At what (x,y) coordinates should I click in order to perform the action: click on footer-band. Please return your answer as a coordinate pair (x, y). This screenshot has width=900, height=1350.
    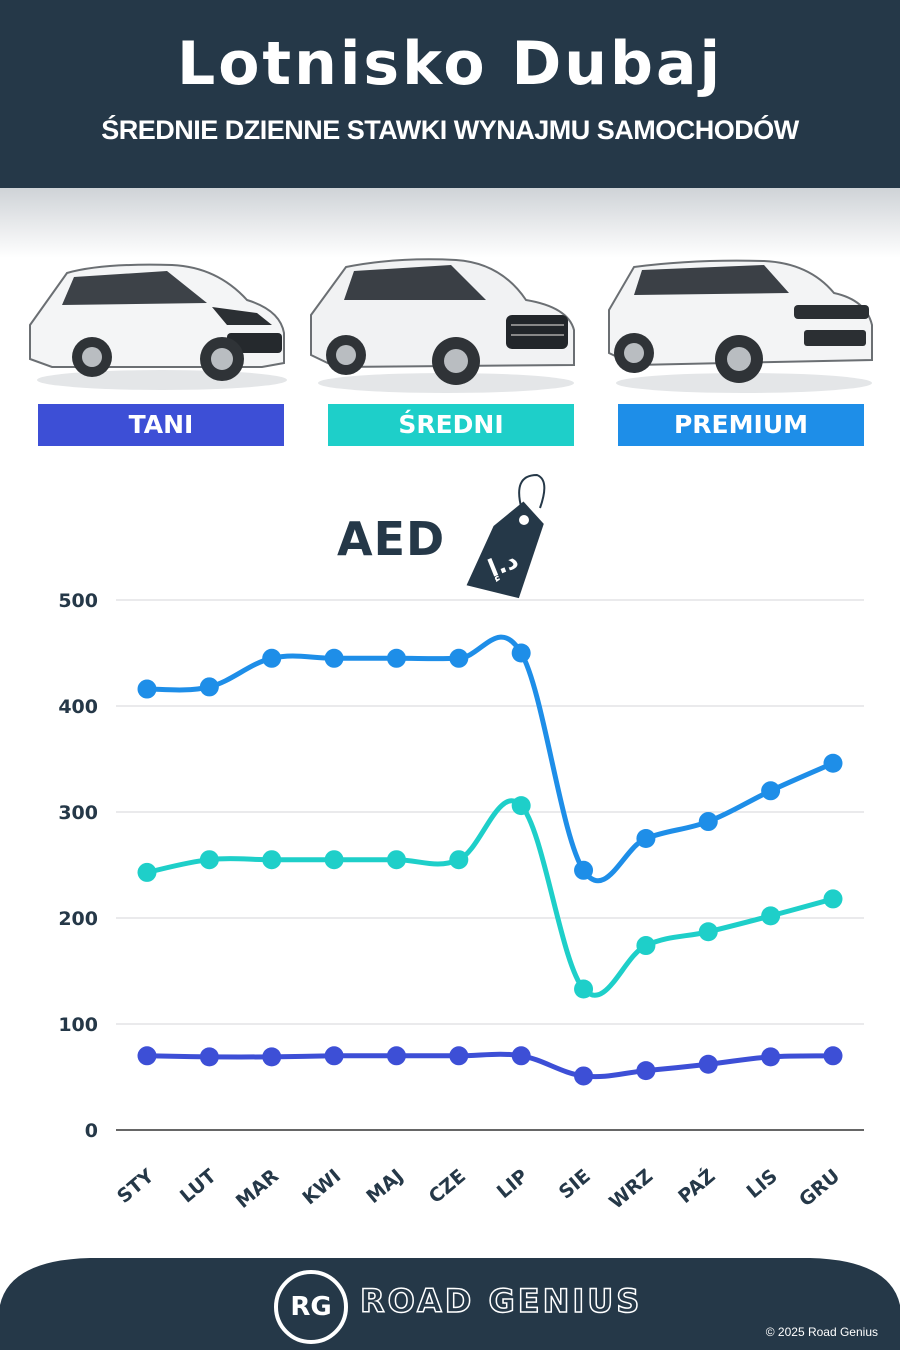
    Looking at the image, I should click on (450, 1304).